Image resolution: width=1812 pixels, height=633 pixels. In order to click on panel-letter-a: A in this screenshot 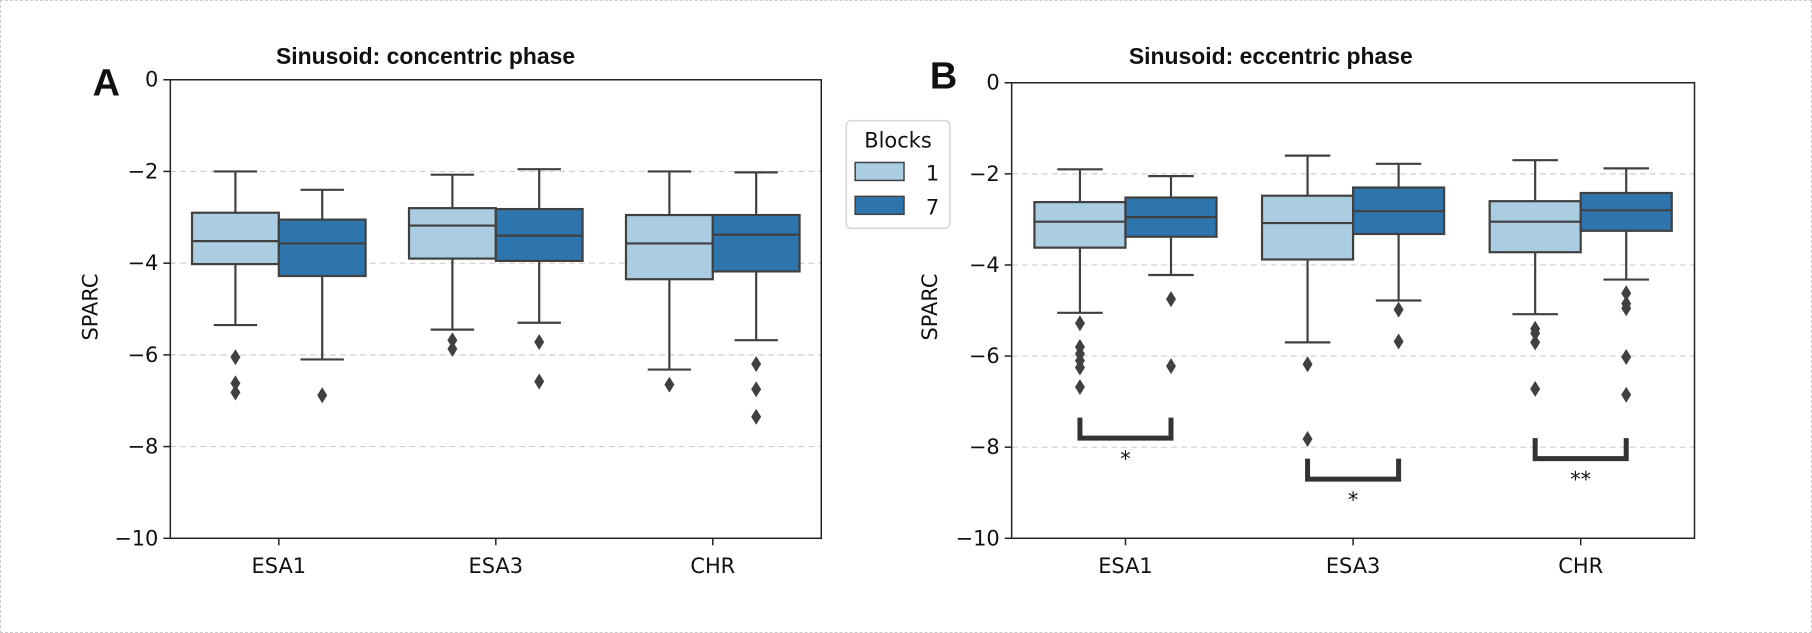, I will do `click(106, 84)`.